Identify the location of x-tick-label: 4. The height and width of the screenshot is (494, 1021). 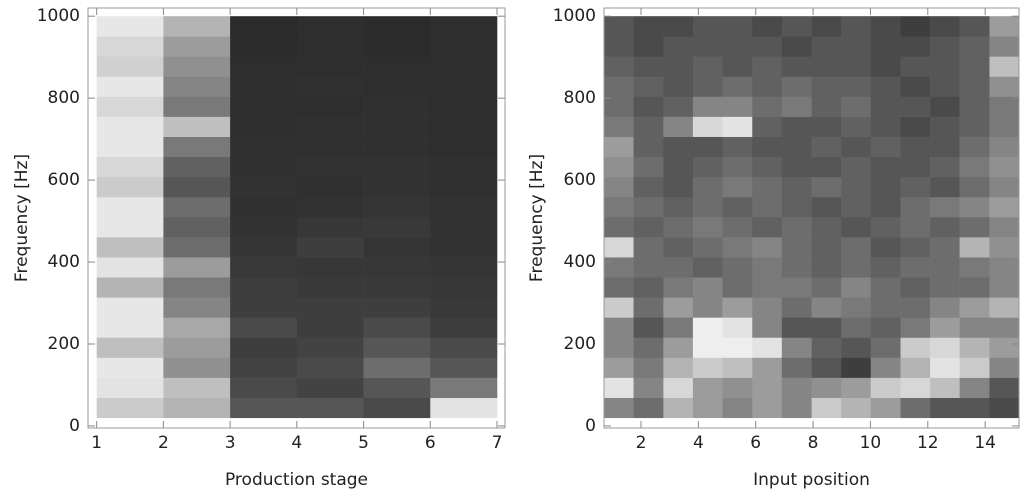
(296, 443).